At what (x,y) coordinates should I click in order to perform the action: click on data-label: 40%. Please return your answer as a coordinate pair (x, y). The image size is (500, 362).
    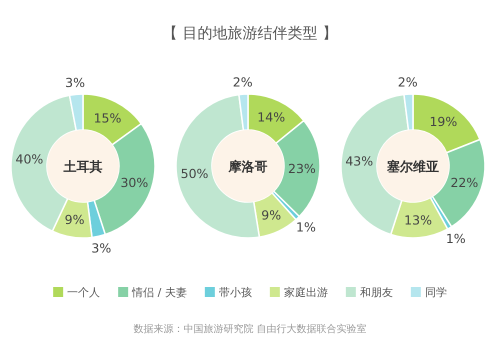
    Looking at the image, I should click on (30, 159).